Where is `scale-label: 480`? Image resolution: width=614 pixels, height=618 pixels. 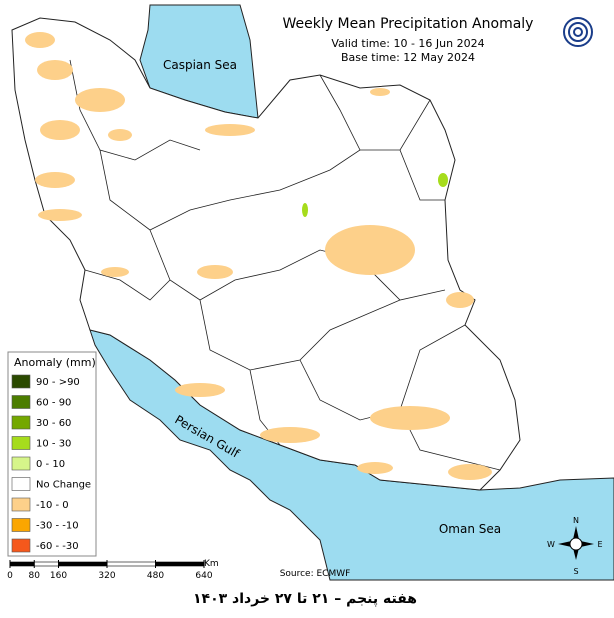
scale-label: 480 is located at coordinates (155, 576).